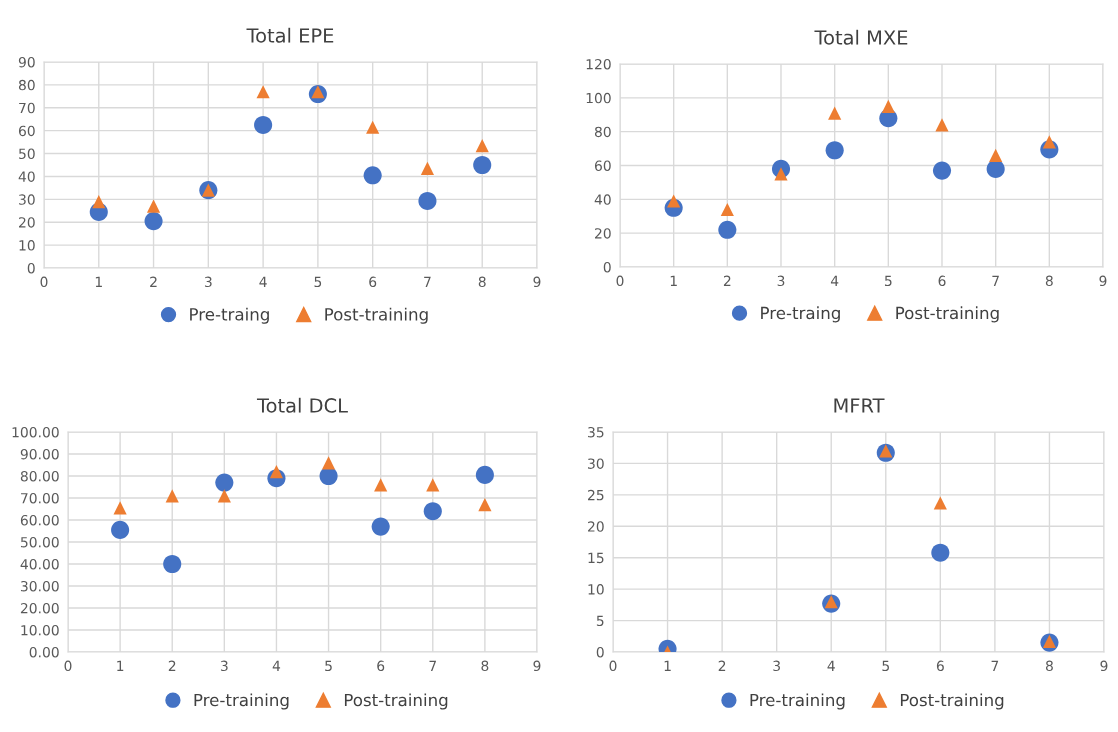 The image size is (1118, 732). I want to click on chart-title: Total EPE, so click(290, 35).